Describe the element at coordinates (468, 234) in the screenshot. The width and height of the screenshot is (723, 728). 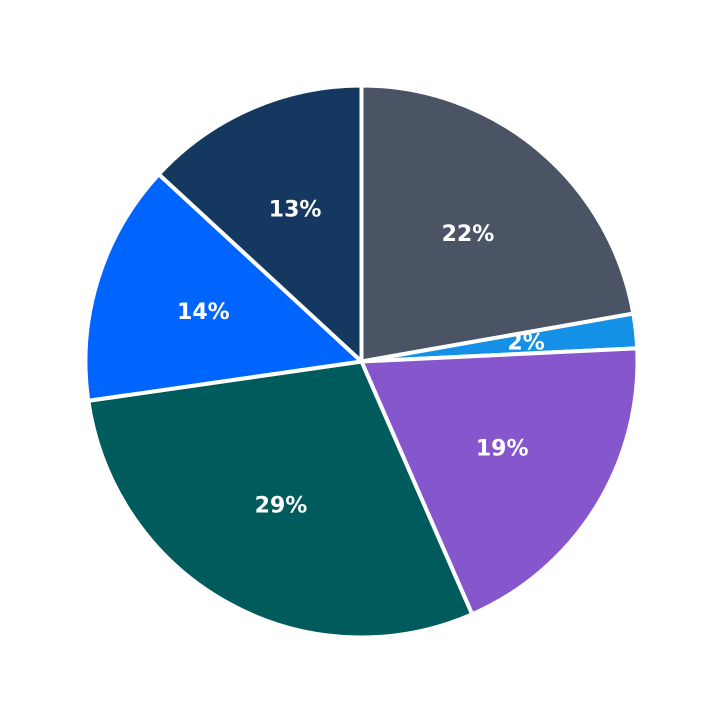
I see `slice-label-0: 22%` at that location.